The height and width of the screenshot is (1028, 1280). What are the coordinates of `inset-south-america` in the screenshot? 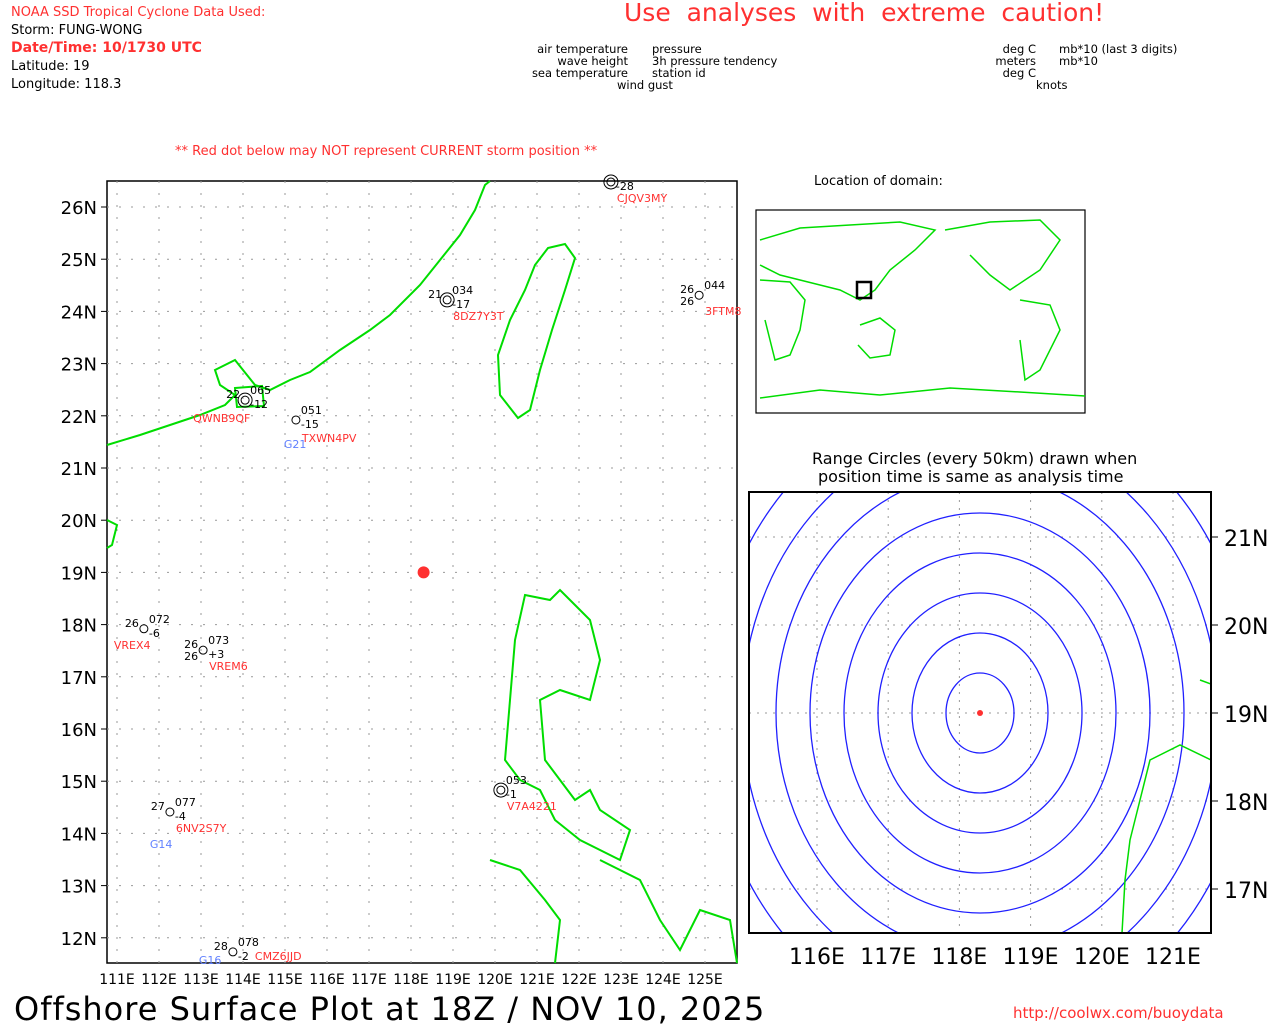 It's located at (1040, 340).